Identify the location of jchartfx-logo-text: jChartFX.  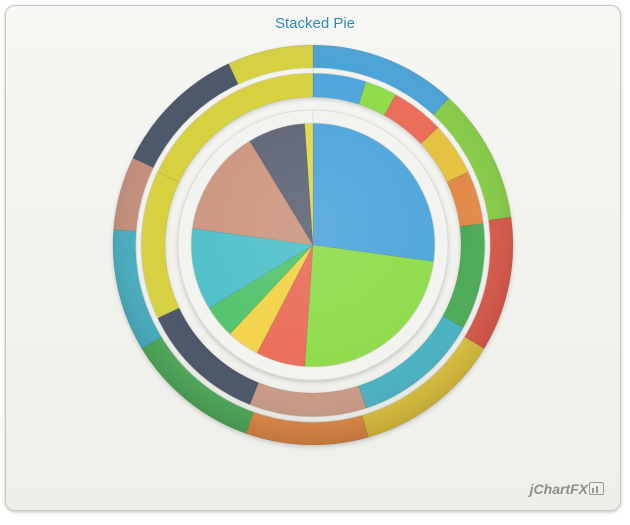
(558, 489).